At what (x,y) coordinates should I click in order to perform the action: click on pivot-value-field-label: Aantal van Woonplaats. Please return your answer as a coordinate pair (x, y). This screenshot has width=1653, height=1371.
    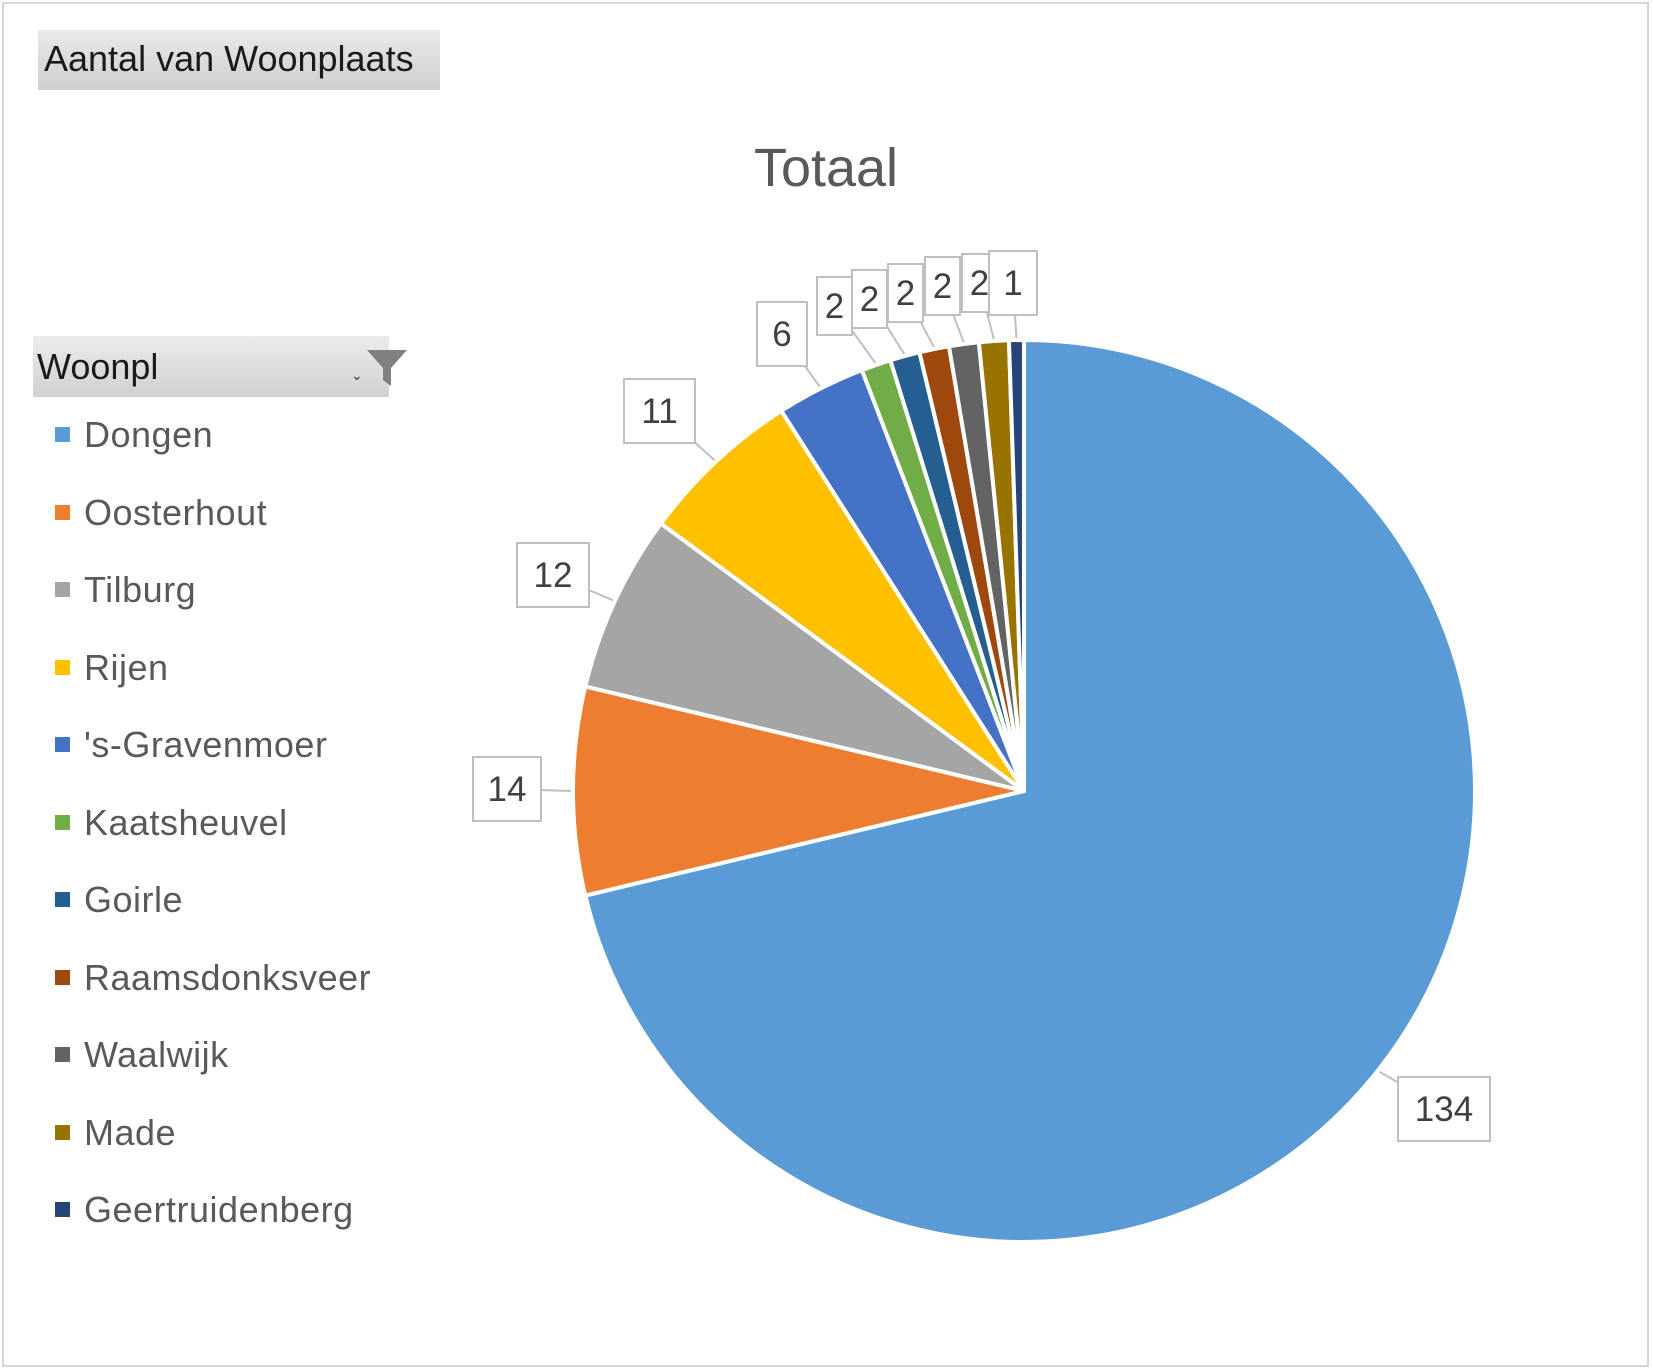
    Looking at the image, I should click on (229, 58).